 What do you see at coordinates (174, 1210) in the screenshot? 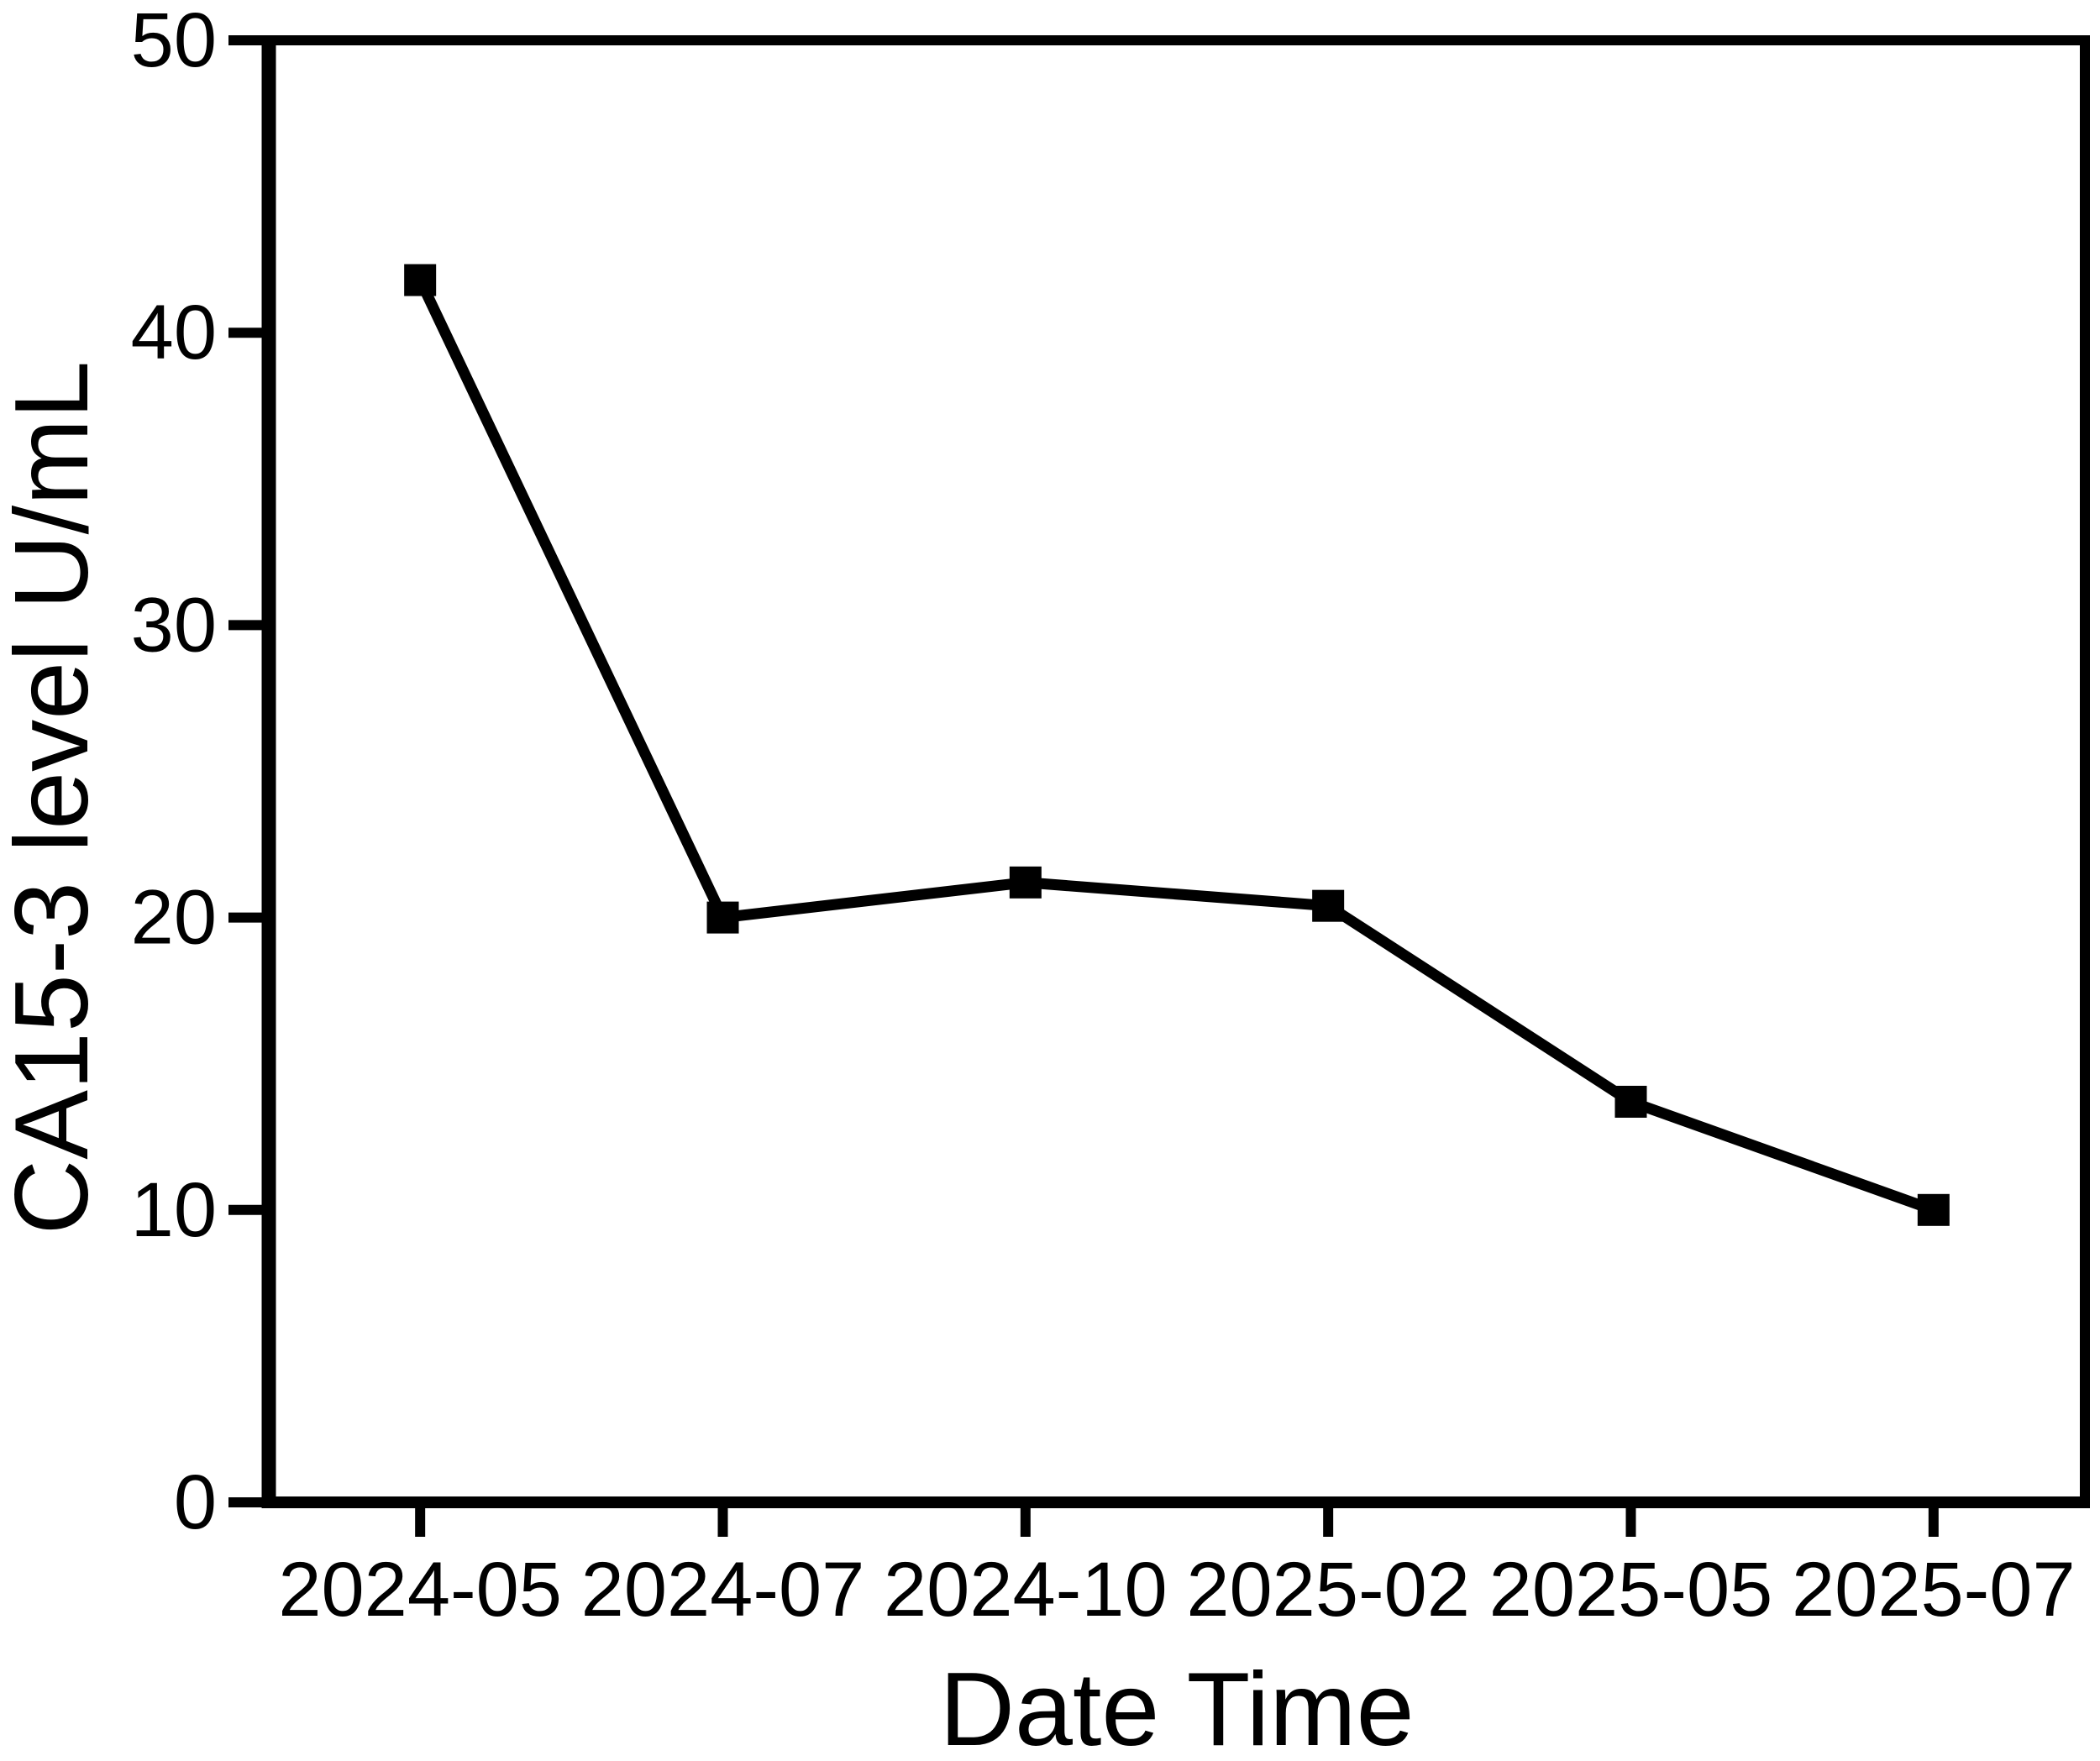
I see `y-tick-label: 10` at bounding box center [174, 1210].